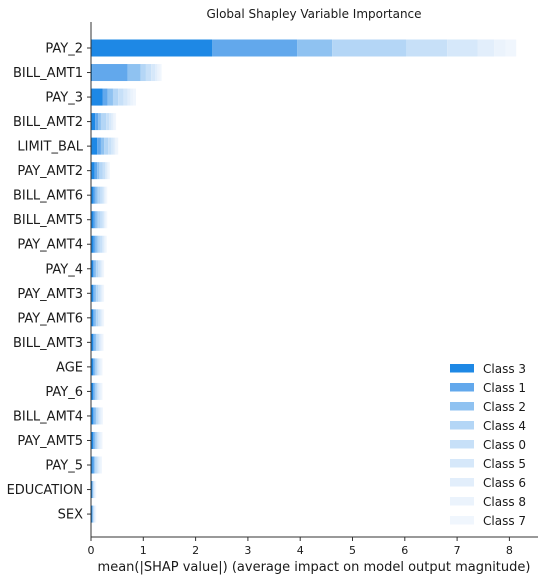  I want to click on x-tick-label: 0, so click(91, 550).